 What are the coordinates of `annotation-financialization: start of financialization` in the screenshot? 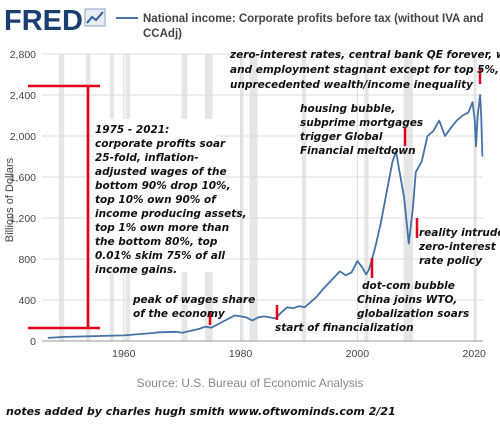 It's located at (344, 328).